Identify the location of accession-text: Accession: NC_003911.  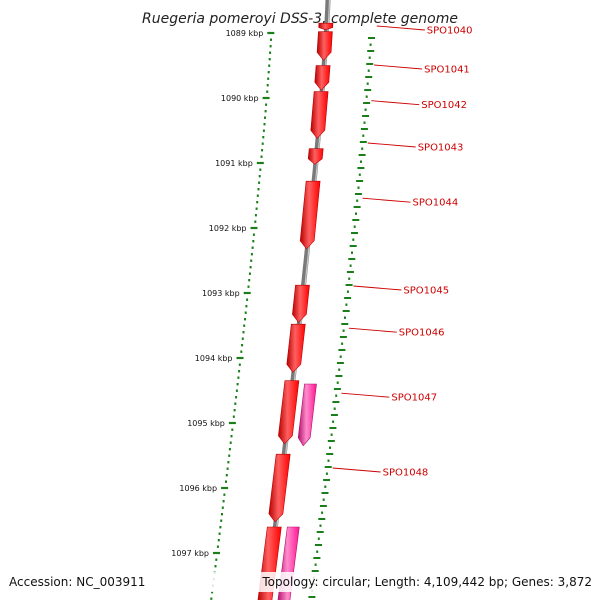
(77, 582).